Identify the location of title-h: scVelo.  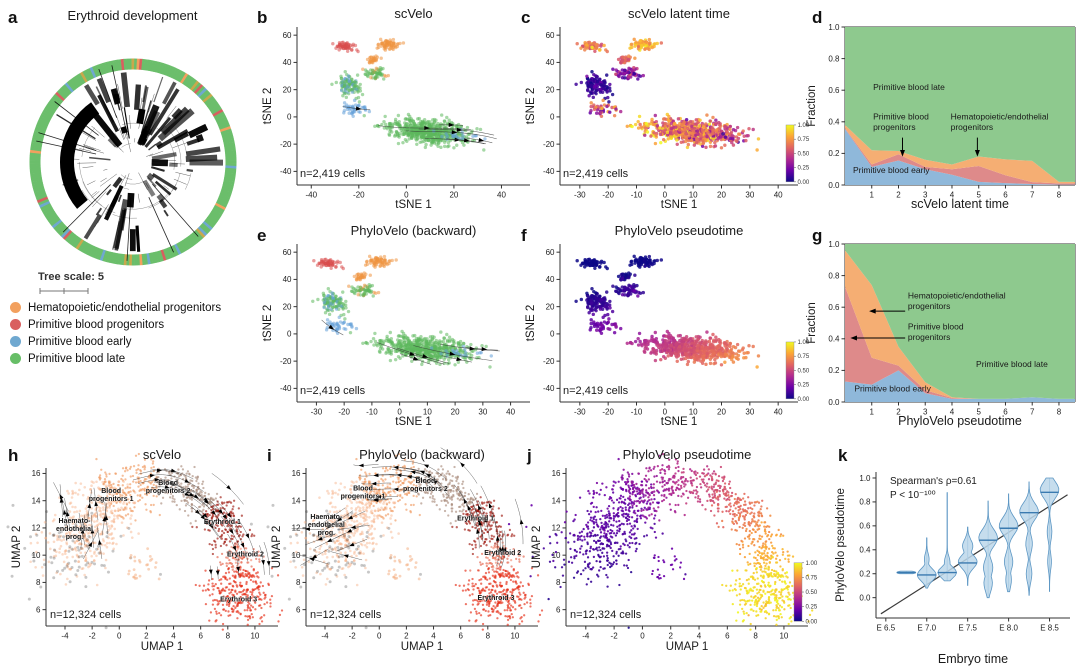
(162, 454).